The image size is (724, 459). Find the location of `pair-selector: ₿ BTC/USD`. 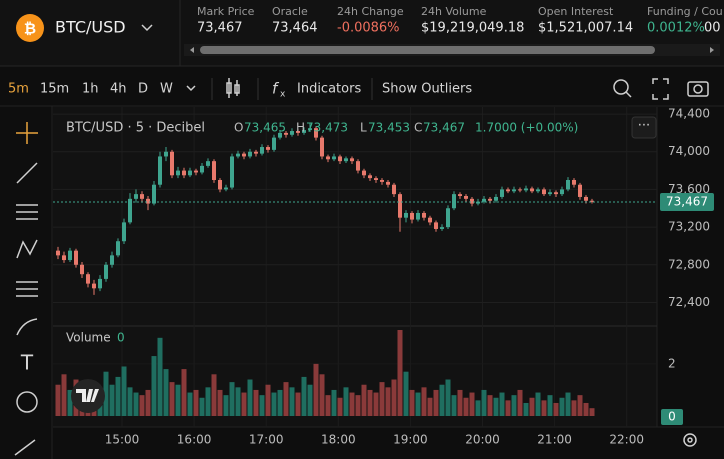

pair-selector: ₿ BTC/USD is located at coordinates (84, 28).